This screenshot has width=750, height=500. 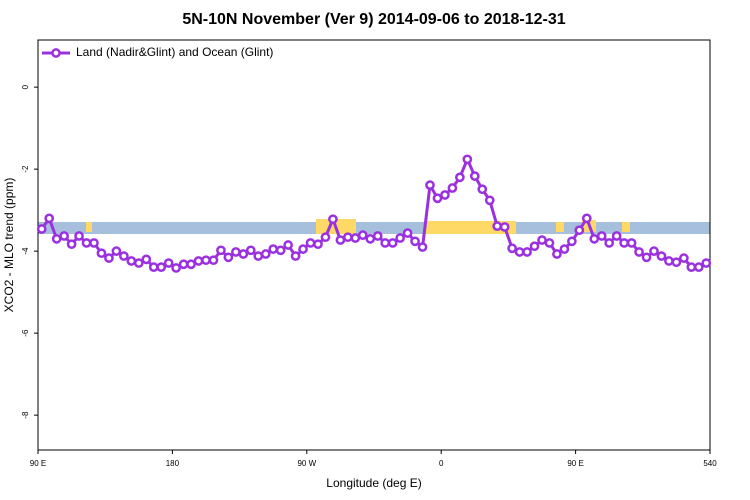 What do you see at coordinates (373, 483) in the screenshot?
I see `x-axis-label: Longitude (deg E)` at bounding box center [373, 483].